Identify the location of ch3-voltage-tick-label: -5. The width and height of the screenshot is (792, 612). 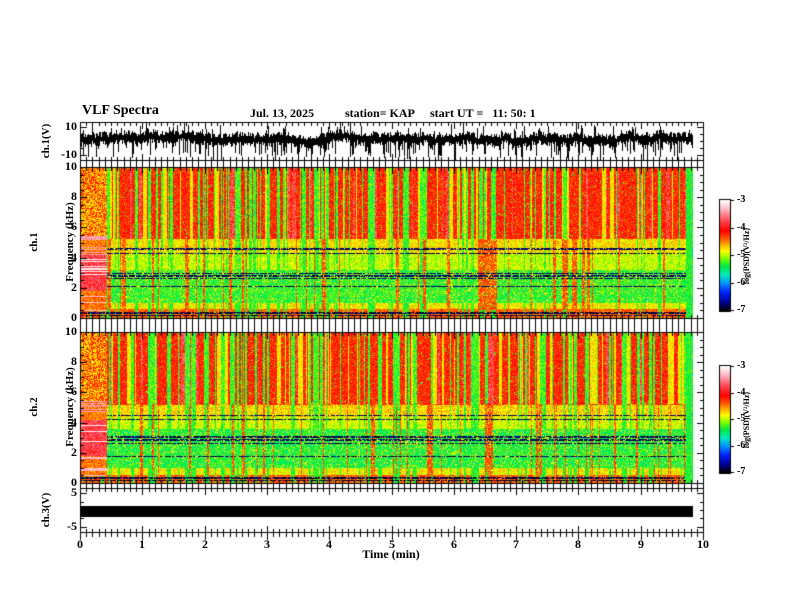
(72, 526).